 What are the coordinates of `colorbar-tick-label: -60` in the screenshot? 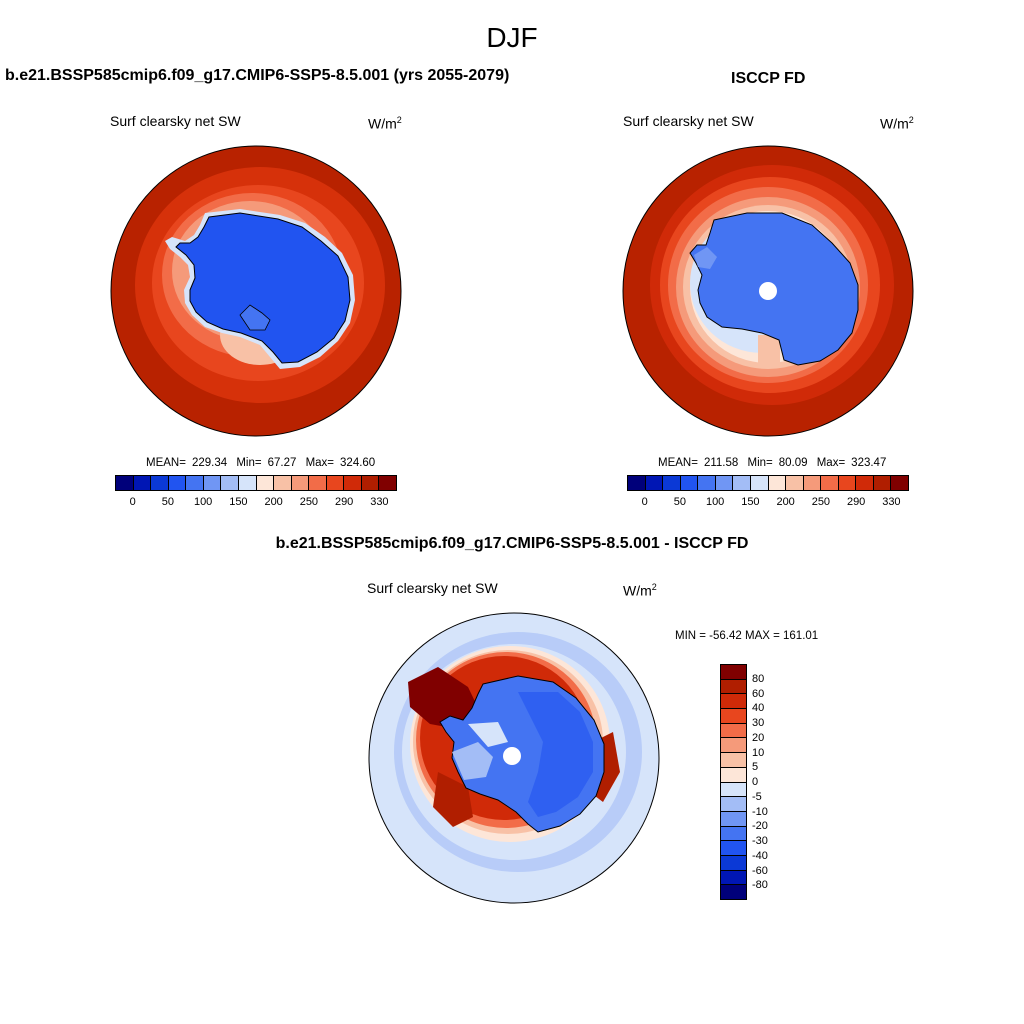 It's located at (760, 870).